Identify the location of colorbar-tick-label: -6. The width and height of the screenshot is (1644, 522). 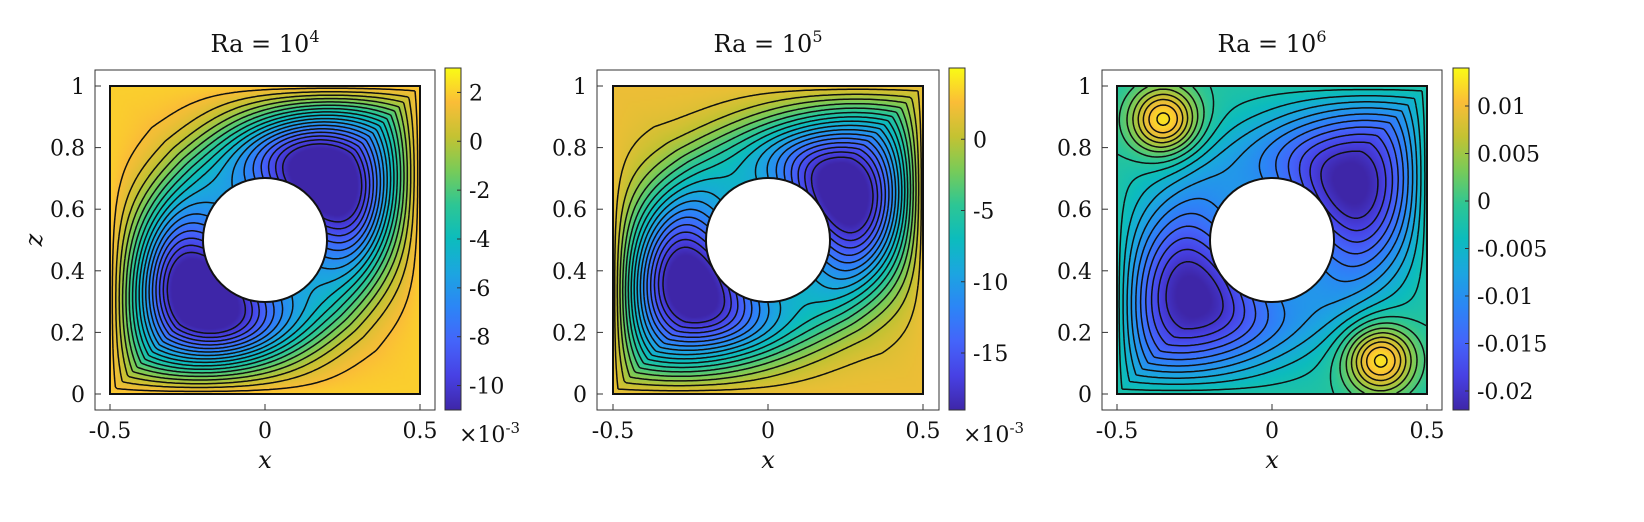
(479, 289).